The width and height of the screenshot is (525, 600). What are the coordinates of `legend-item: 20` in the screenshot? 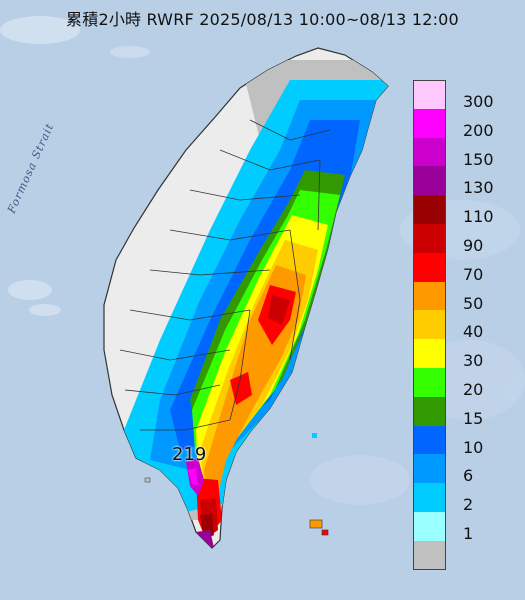 It's located at (467, 383).